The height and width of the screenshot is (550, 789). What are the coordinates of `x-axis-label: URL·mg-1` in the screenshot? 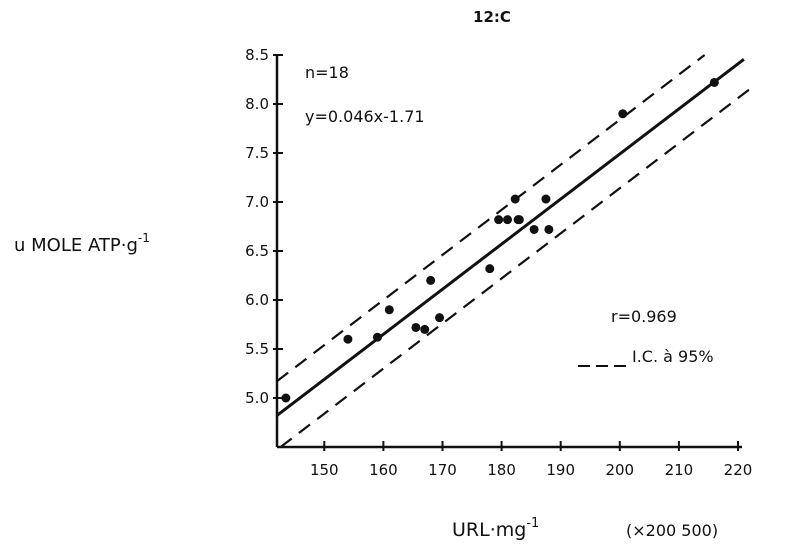 It's located at (495, 528).